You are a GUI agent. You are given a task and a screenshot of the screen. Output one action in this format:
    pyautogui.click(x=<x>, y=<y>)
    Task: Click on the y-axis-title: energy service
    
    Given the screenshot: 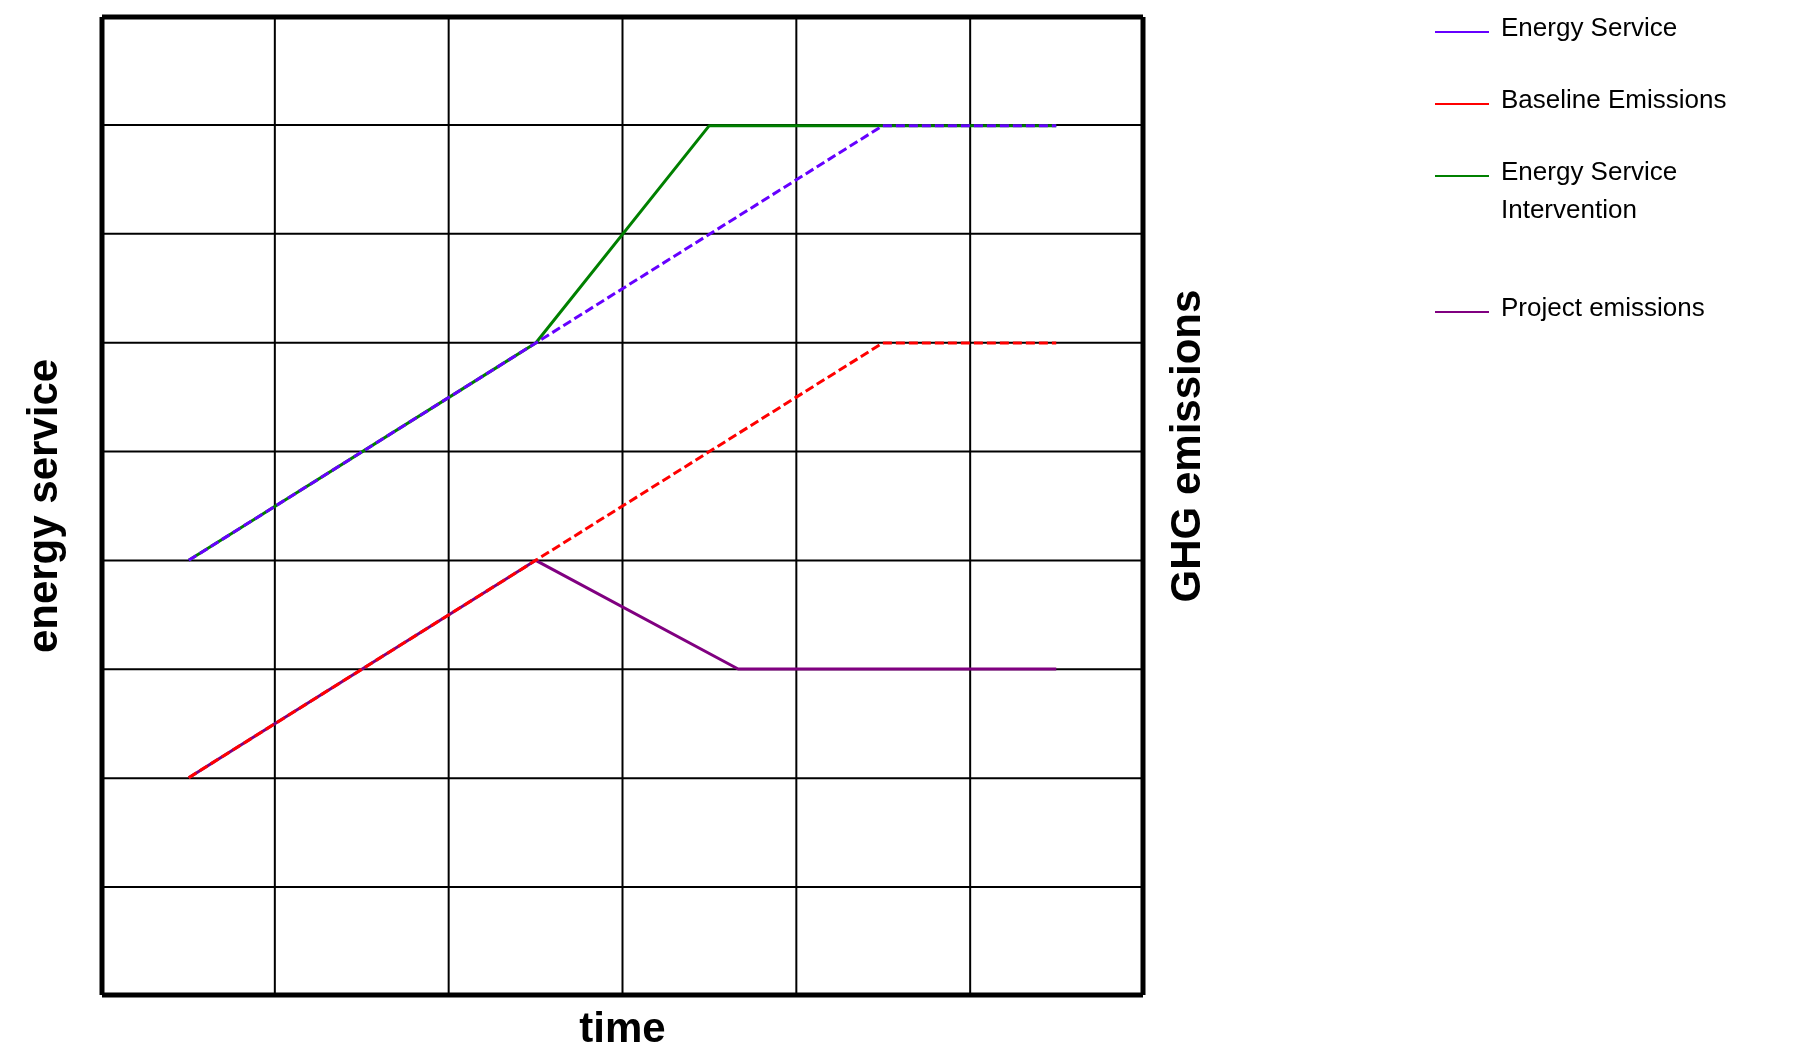 What is the action you would take?
    pyautogui.click(x=43, y=506)
    